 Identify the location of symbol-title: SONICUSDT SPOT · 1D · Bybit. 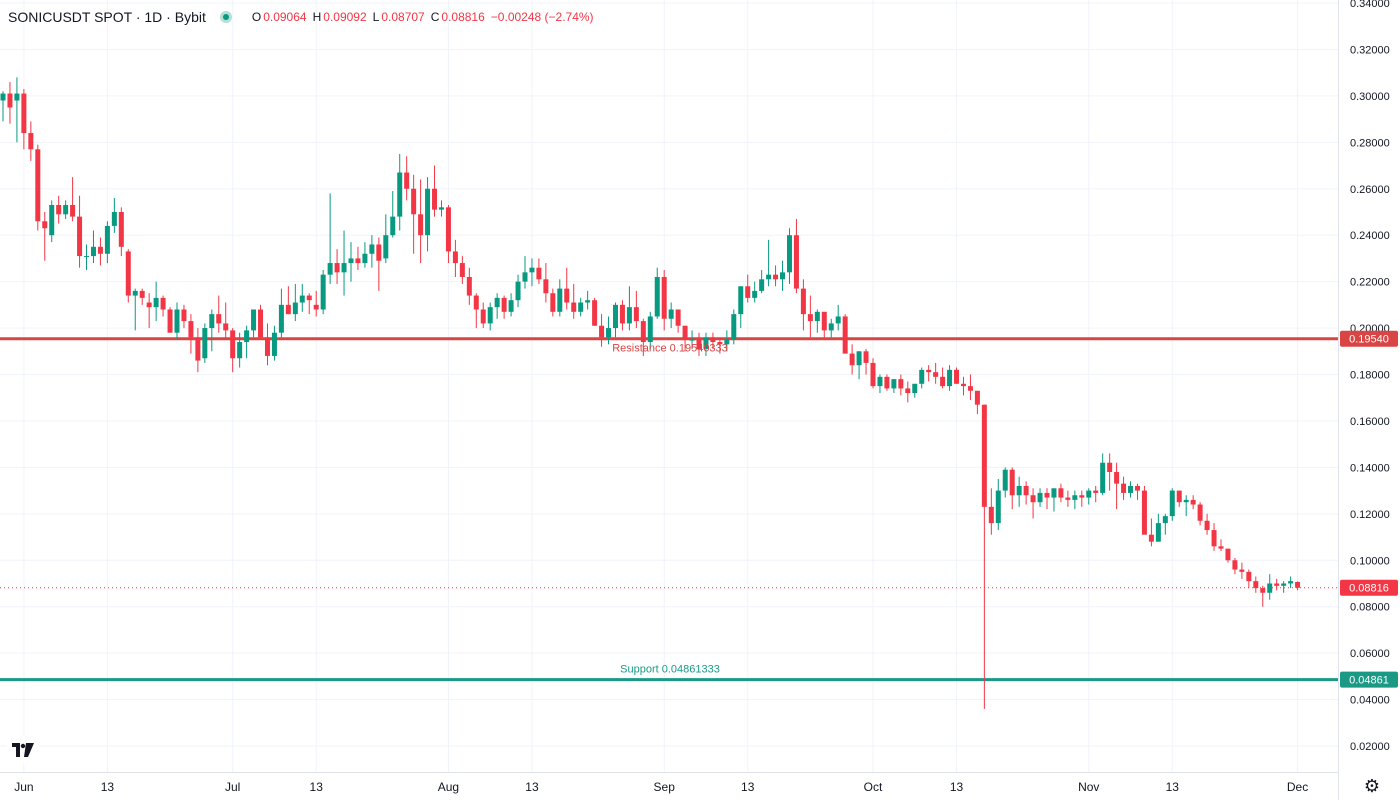
(107, 17).